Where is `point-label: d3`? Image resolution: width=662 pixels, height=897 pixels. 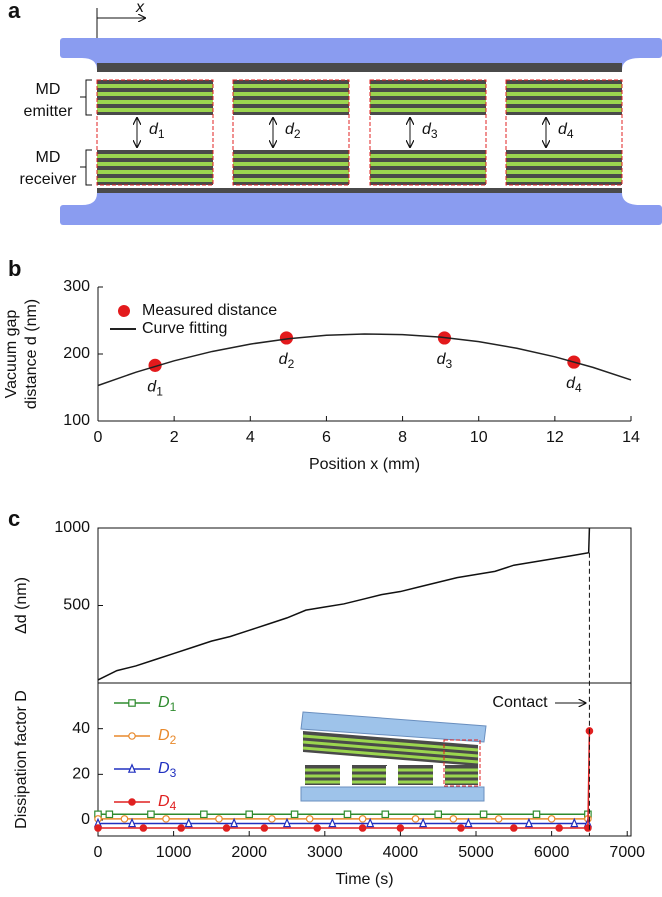
point-label: d3 is located at coordinates (445, 361).